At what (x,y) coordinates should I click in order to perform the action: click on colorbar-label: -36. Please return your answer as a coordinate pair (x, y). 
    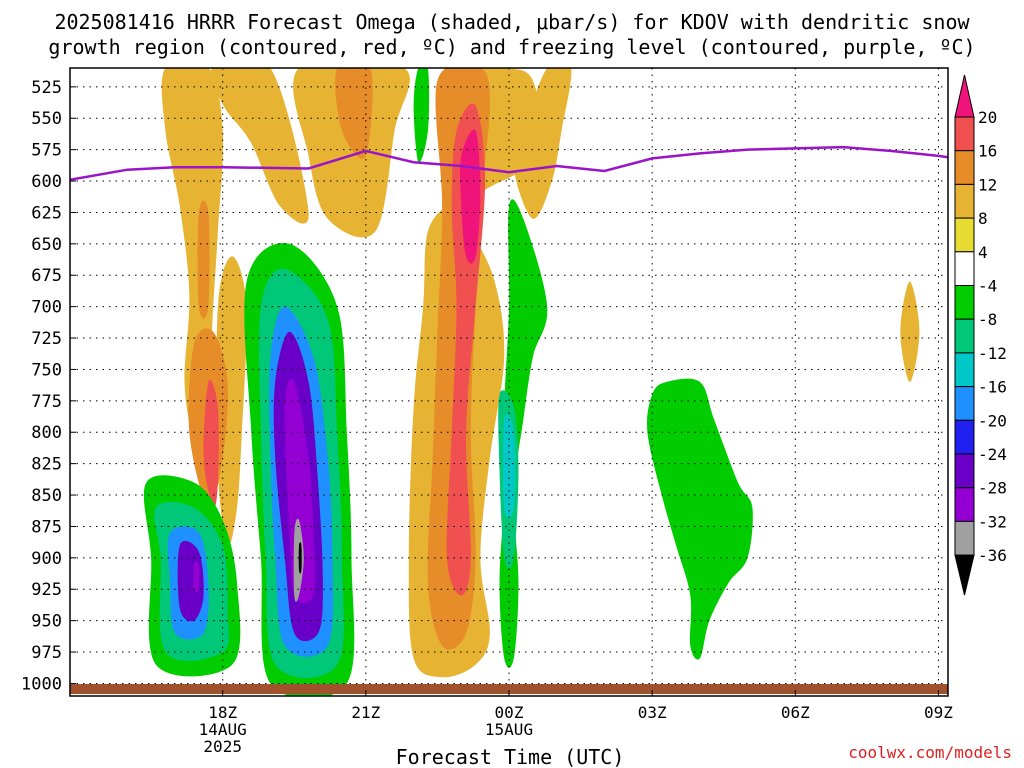
    Looking at the image, I should click on (992, 555).